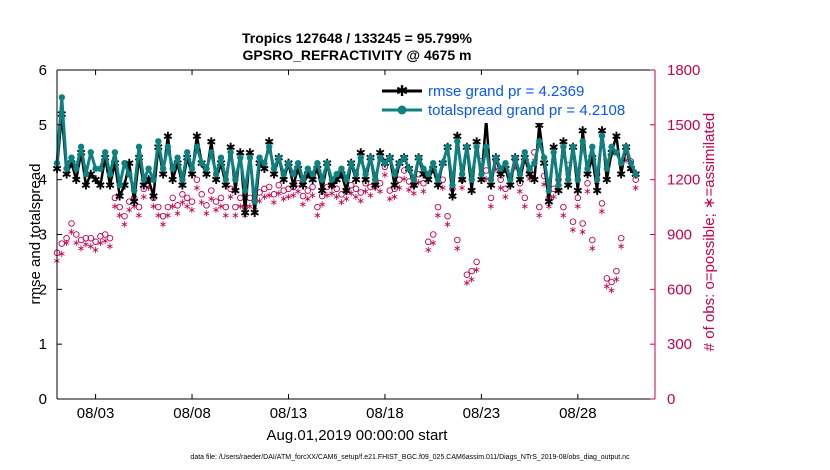 Image resolution: width=830 pixels, height=470 pixels. Describe the element at coordinates (43, 399) in the screenshot. I see `y-tick-label: 0` at that location.